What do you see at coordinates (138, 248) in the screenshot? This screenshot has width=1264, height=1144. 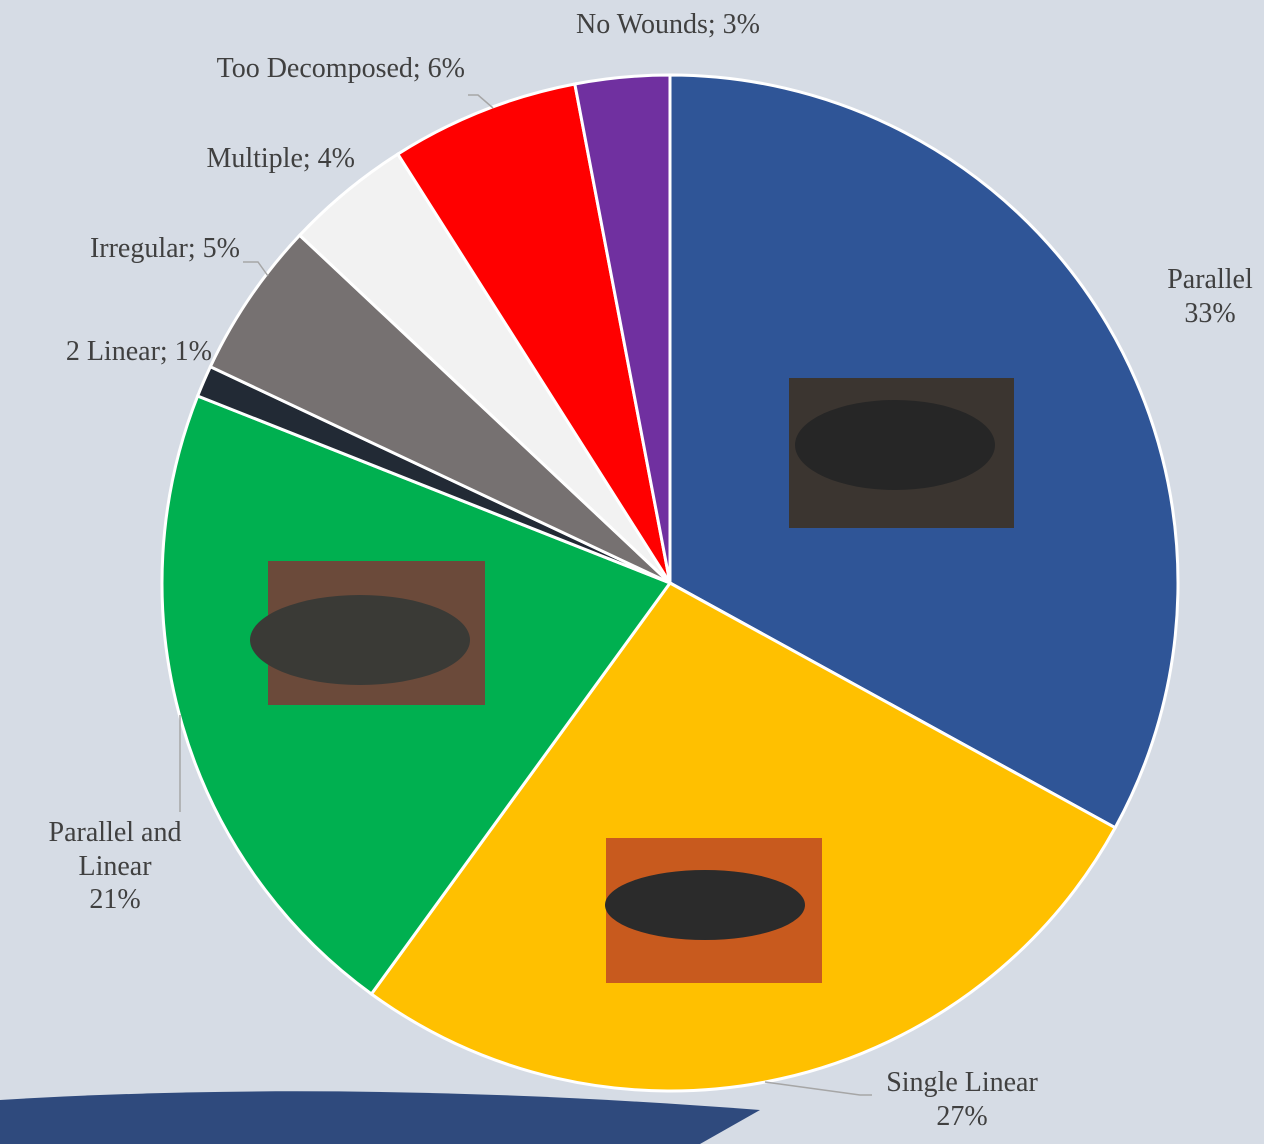 I see `category-label: Irregular` at bounding box center [138, 248].